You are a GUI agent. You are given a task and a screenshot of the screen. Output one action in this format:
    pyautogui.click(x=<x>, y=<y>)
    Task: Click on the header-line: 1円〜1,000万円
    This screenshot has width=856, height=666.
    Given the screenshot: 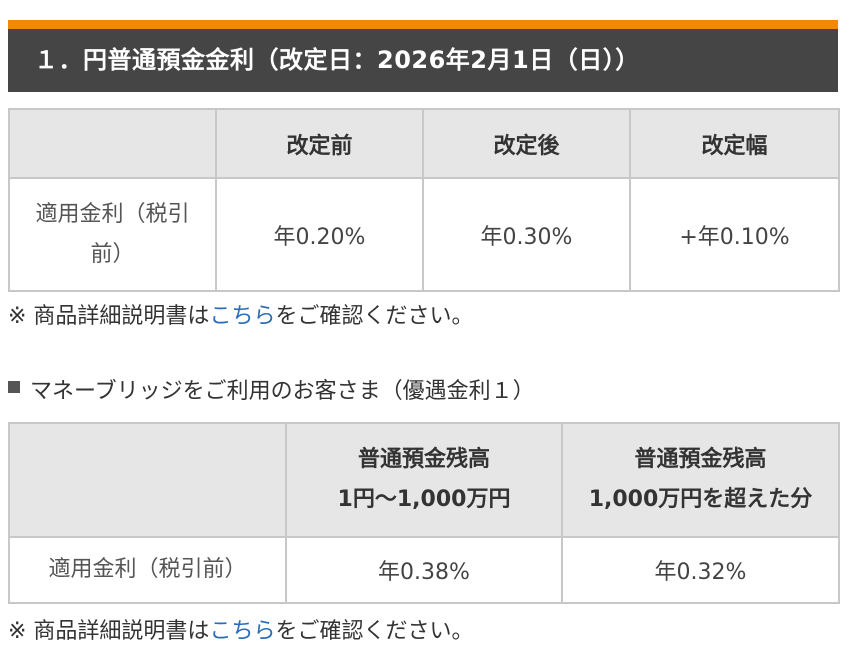 What is the action you would take?
    pyautogui.click(x=424, y=499)
    